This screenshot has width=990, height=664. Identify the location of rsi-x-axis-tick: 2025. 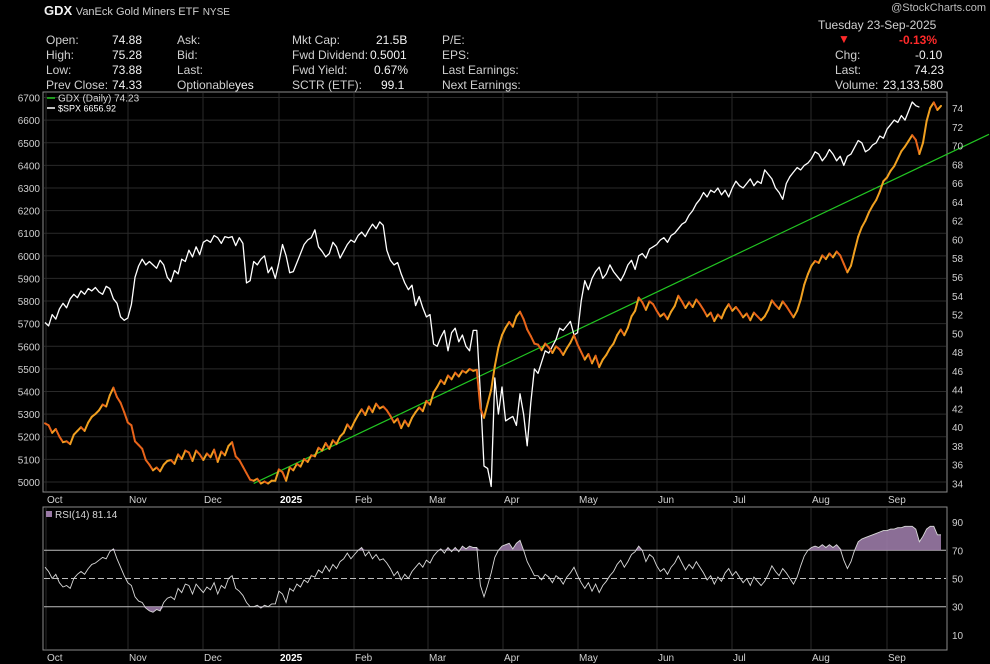
(291, 658).